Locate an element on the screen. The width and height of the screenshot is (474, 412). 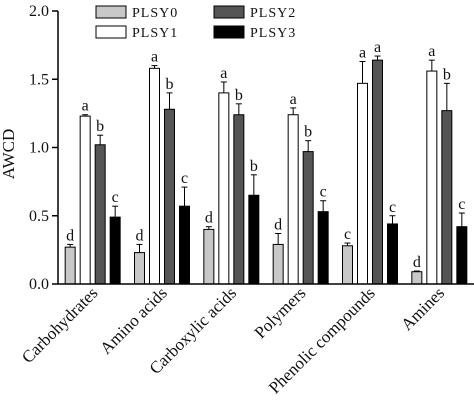
y-tick-label: 2.0 is located at coordinates (39, 11).